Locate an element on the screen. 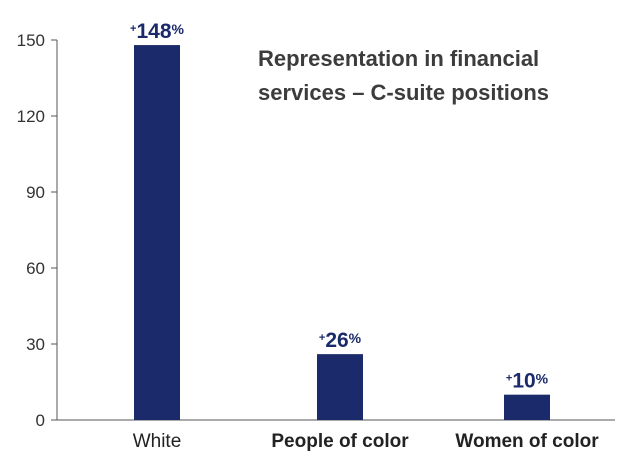 This screenshot has height=453, width=621. y-tick-label: 90 is located at coordinates (35, 192).